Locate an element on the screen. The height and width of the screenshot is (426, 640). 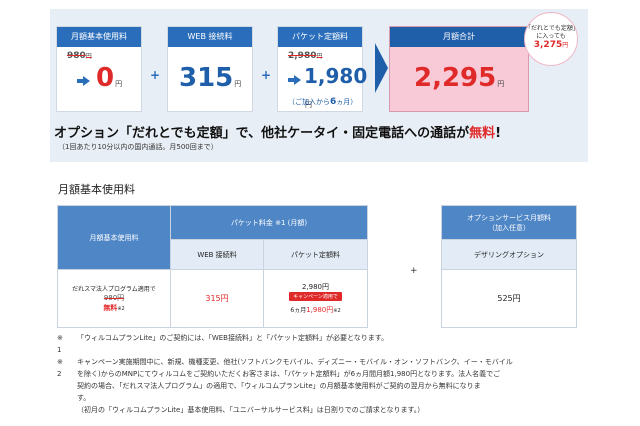
col-option-group: オプションサービス月額料 （加入任意） is located at coordinates (509, 222).